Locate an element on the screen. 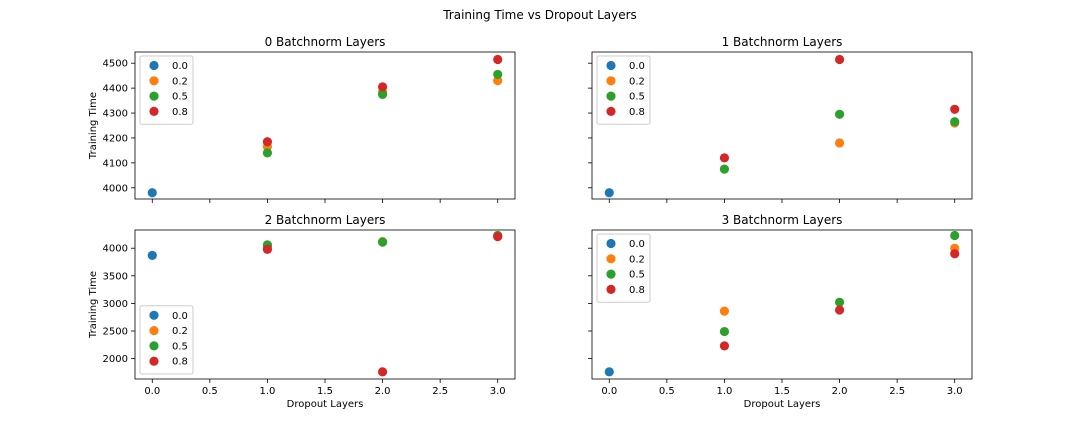 The height and width of the screenshot is (432, 1080). subplot-title: 3 Batchnorm Layers is located at coordinates (782, 220).